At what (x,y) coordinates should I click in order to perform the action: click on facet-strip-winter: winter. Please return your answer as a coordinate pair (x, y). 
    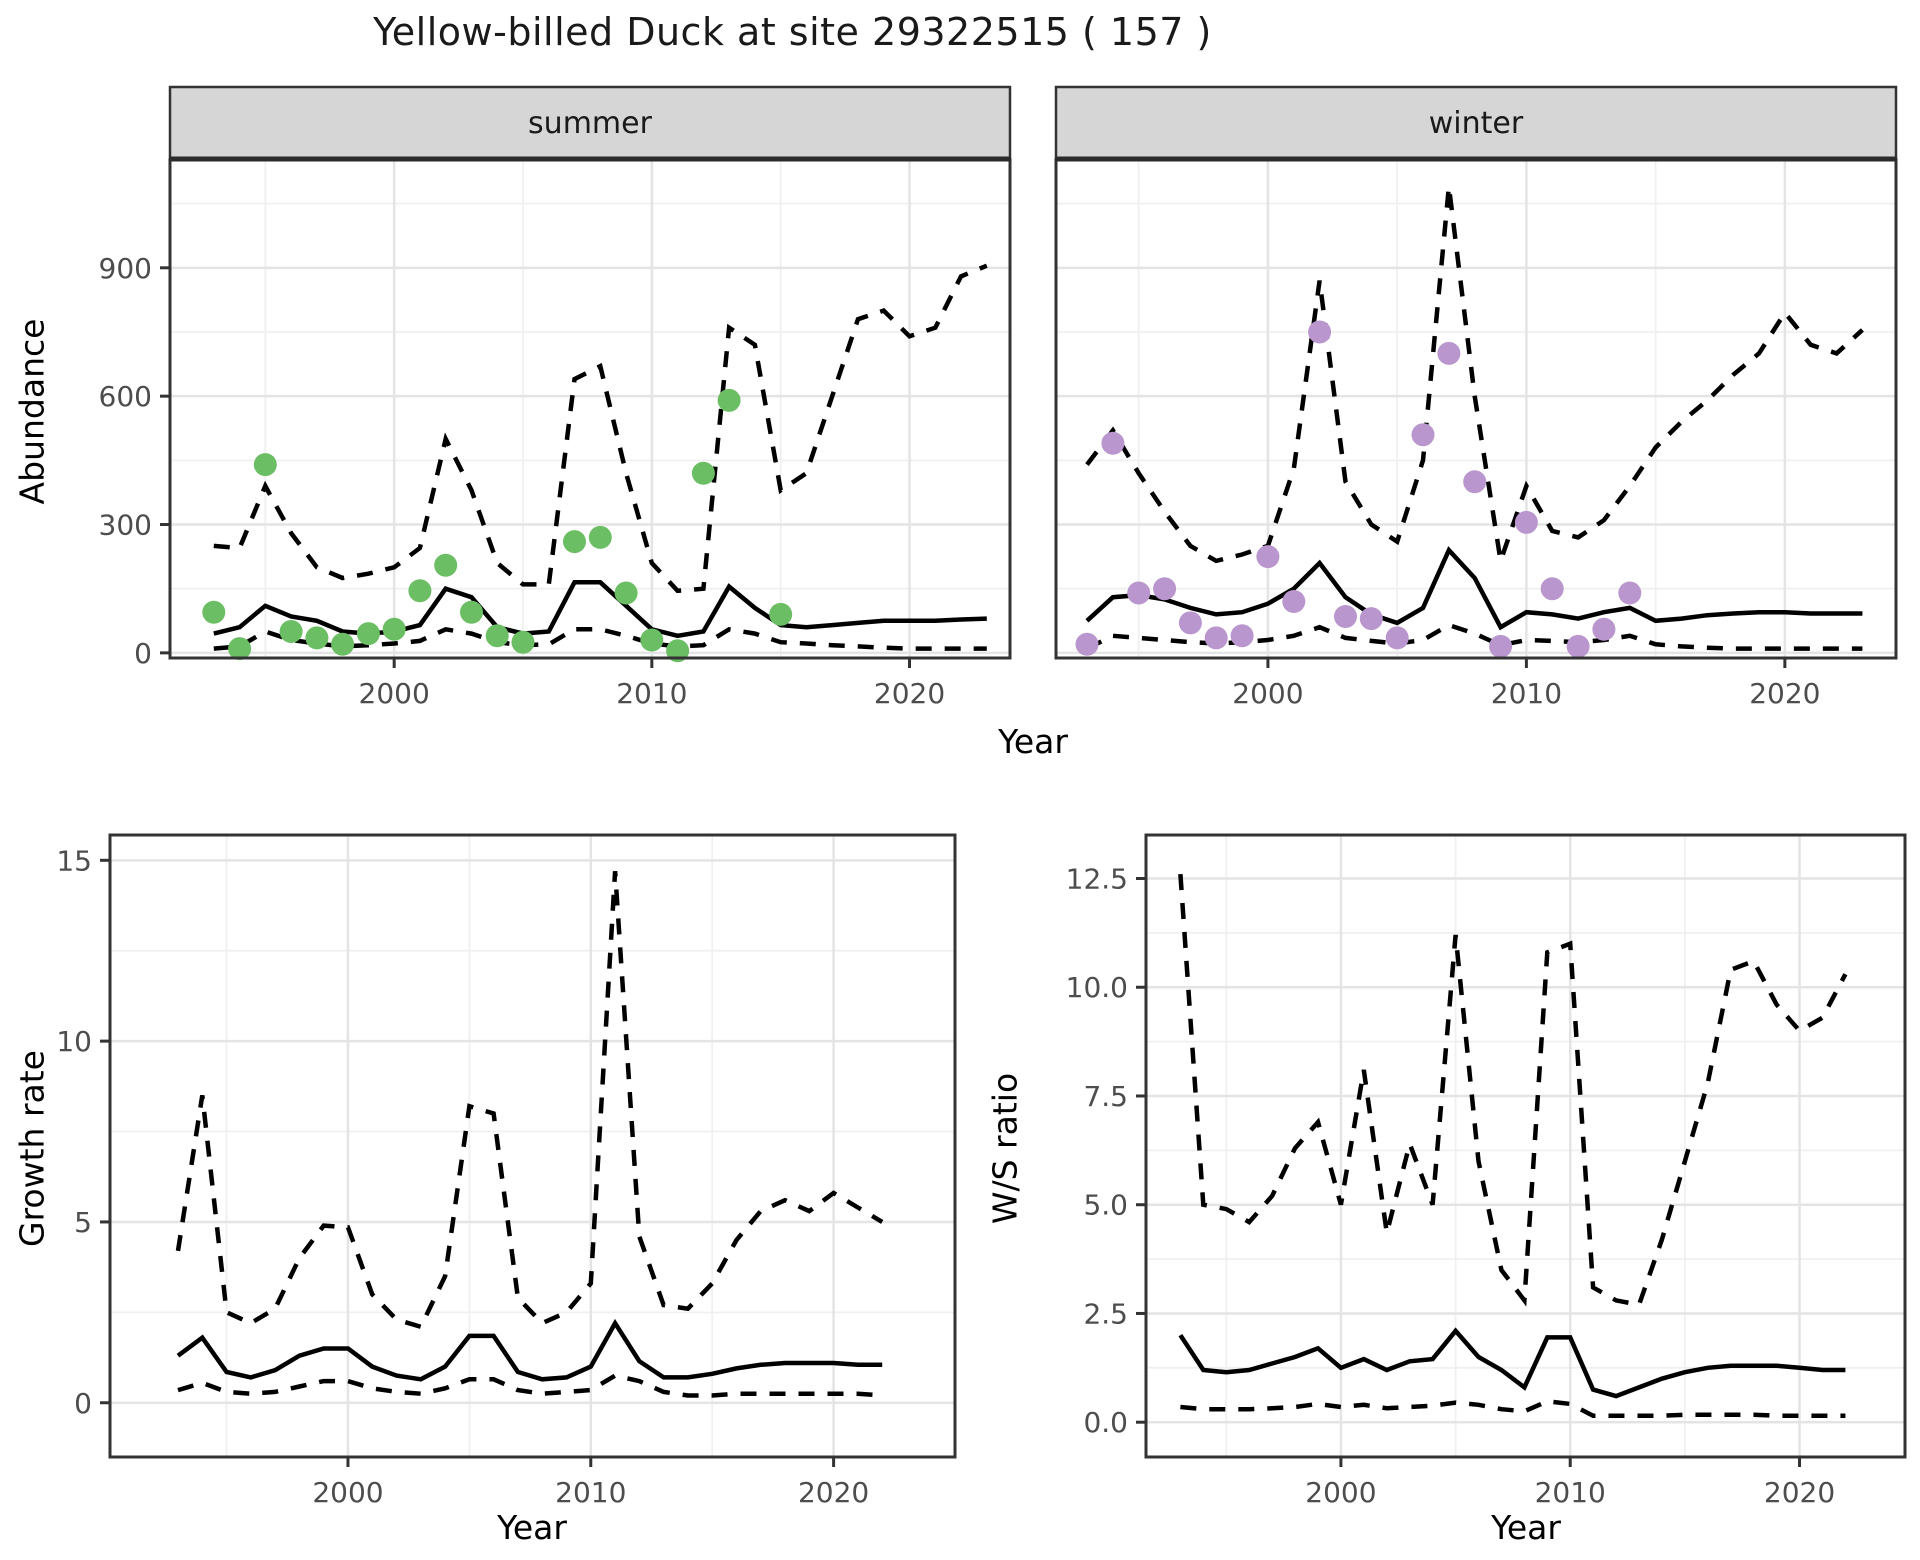
    Looking at the image, I should click on (1476, 123).